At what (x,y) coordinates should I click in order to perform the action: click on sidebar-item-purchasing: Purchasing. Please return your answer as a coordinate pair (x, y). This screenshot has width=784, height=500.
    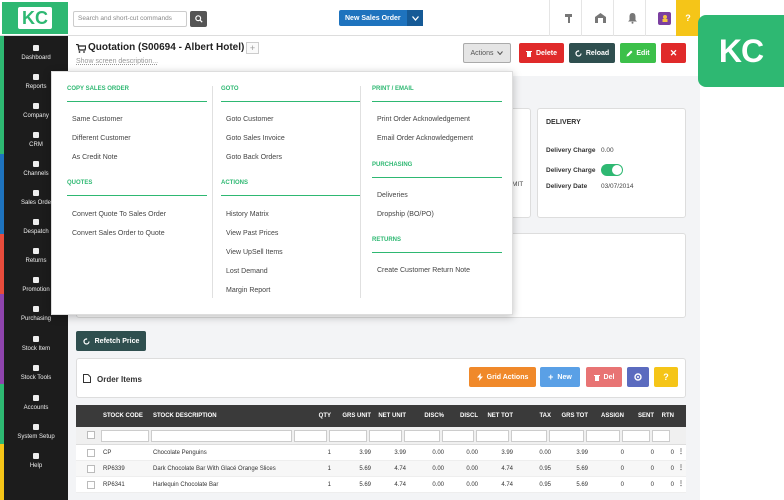
    Looking at the image, I should click on (36, 313).